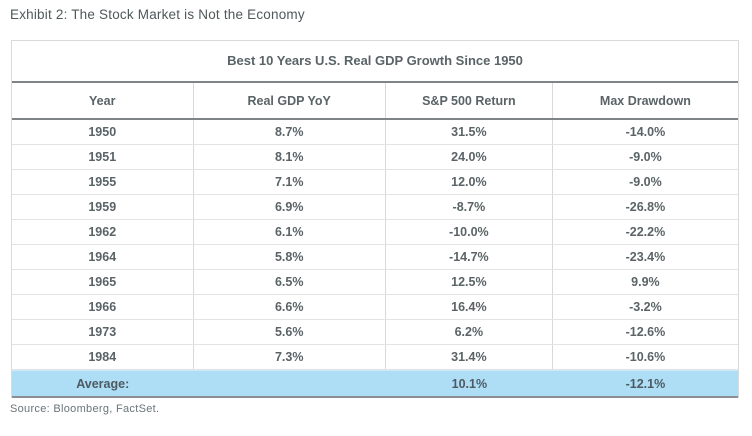  I want to click on table-row: 1966 6.6% 16.4% -3.2%, so click(375, 307).